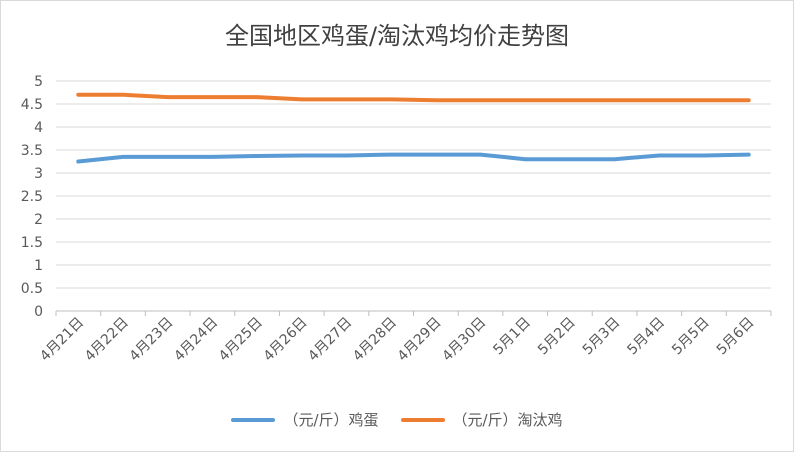  I want to click on legend: （元/斤）鸡蛋 （元/斤）淘汰鸡, so click(397, 419).